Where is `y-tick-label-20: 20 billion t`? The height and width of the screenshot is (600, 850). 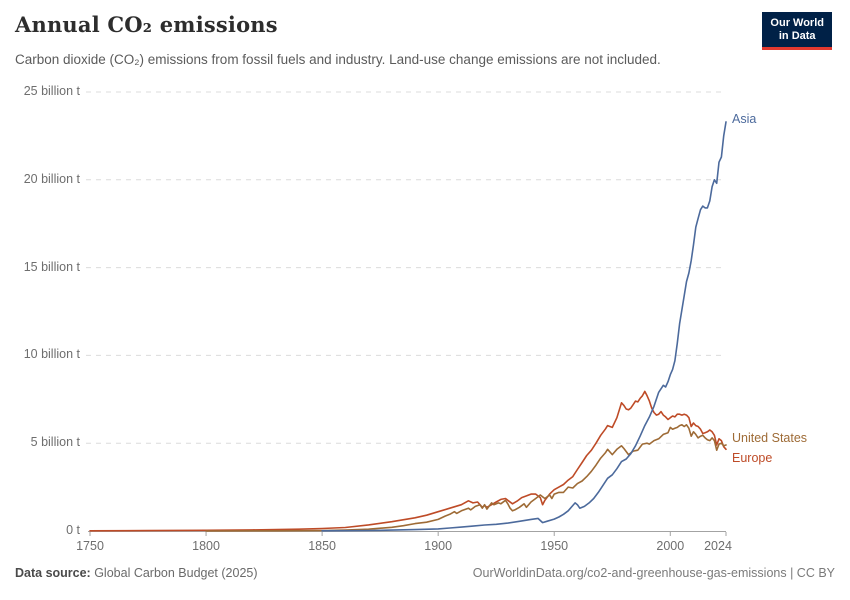 y-tick-label-20: 20 billion t is located at coordinates (51, 178).